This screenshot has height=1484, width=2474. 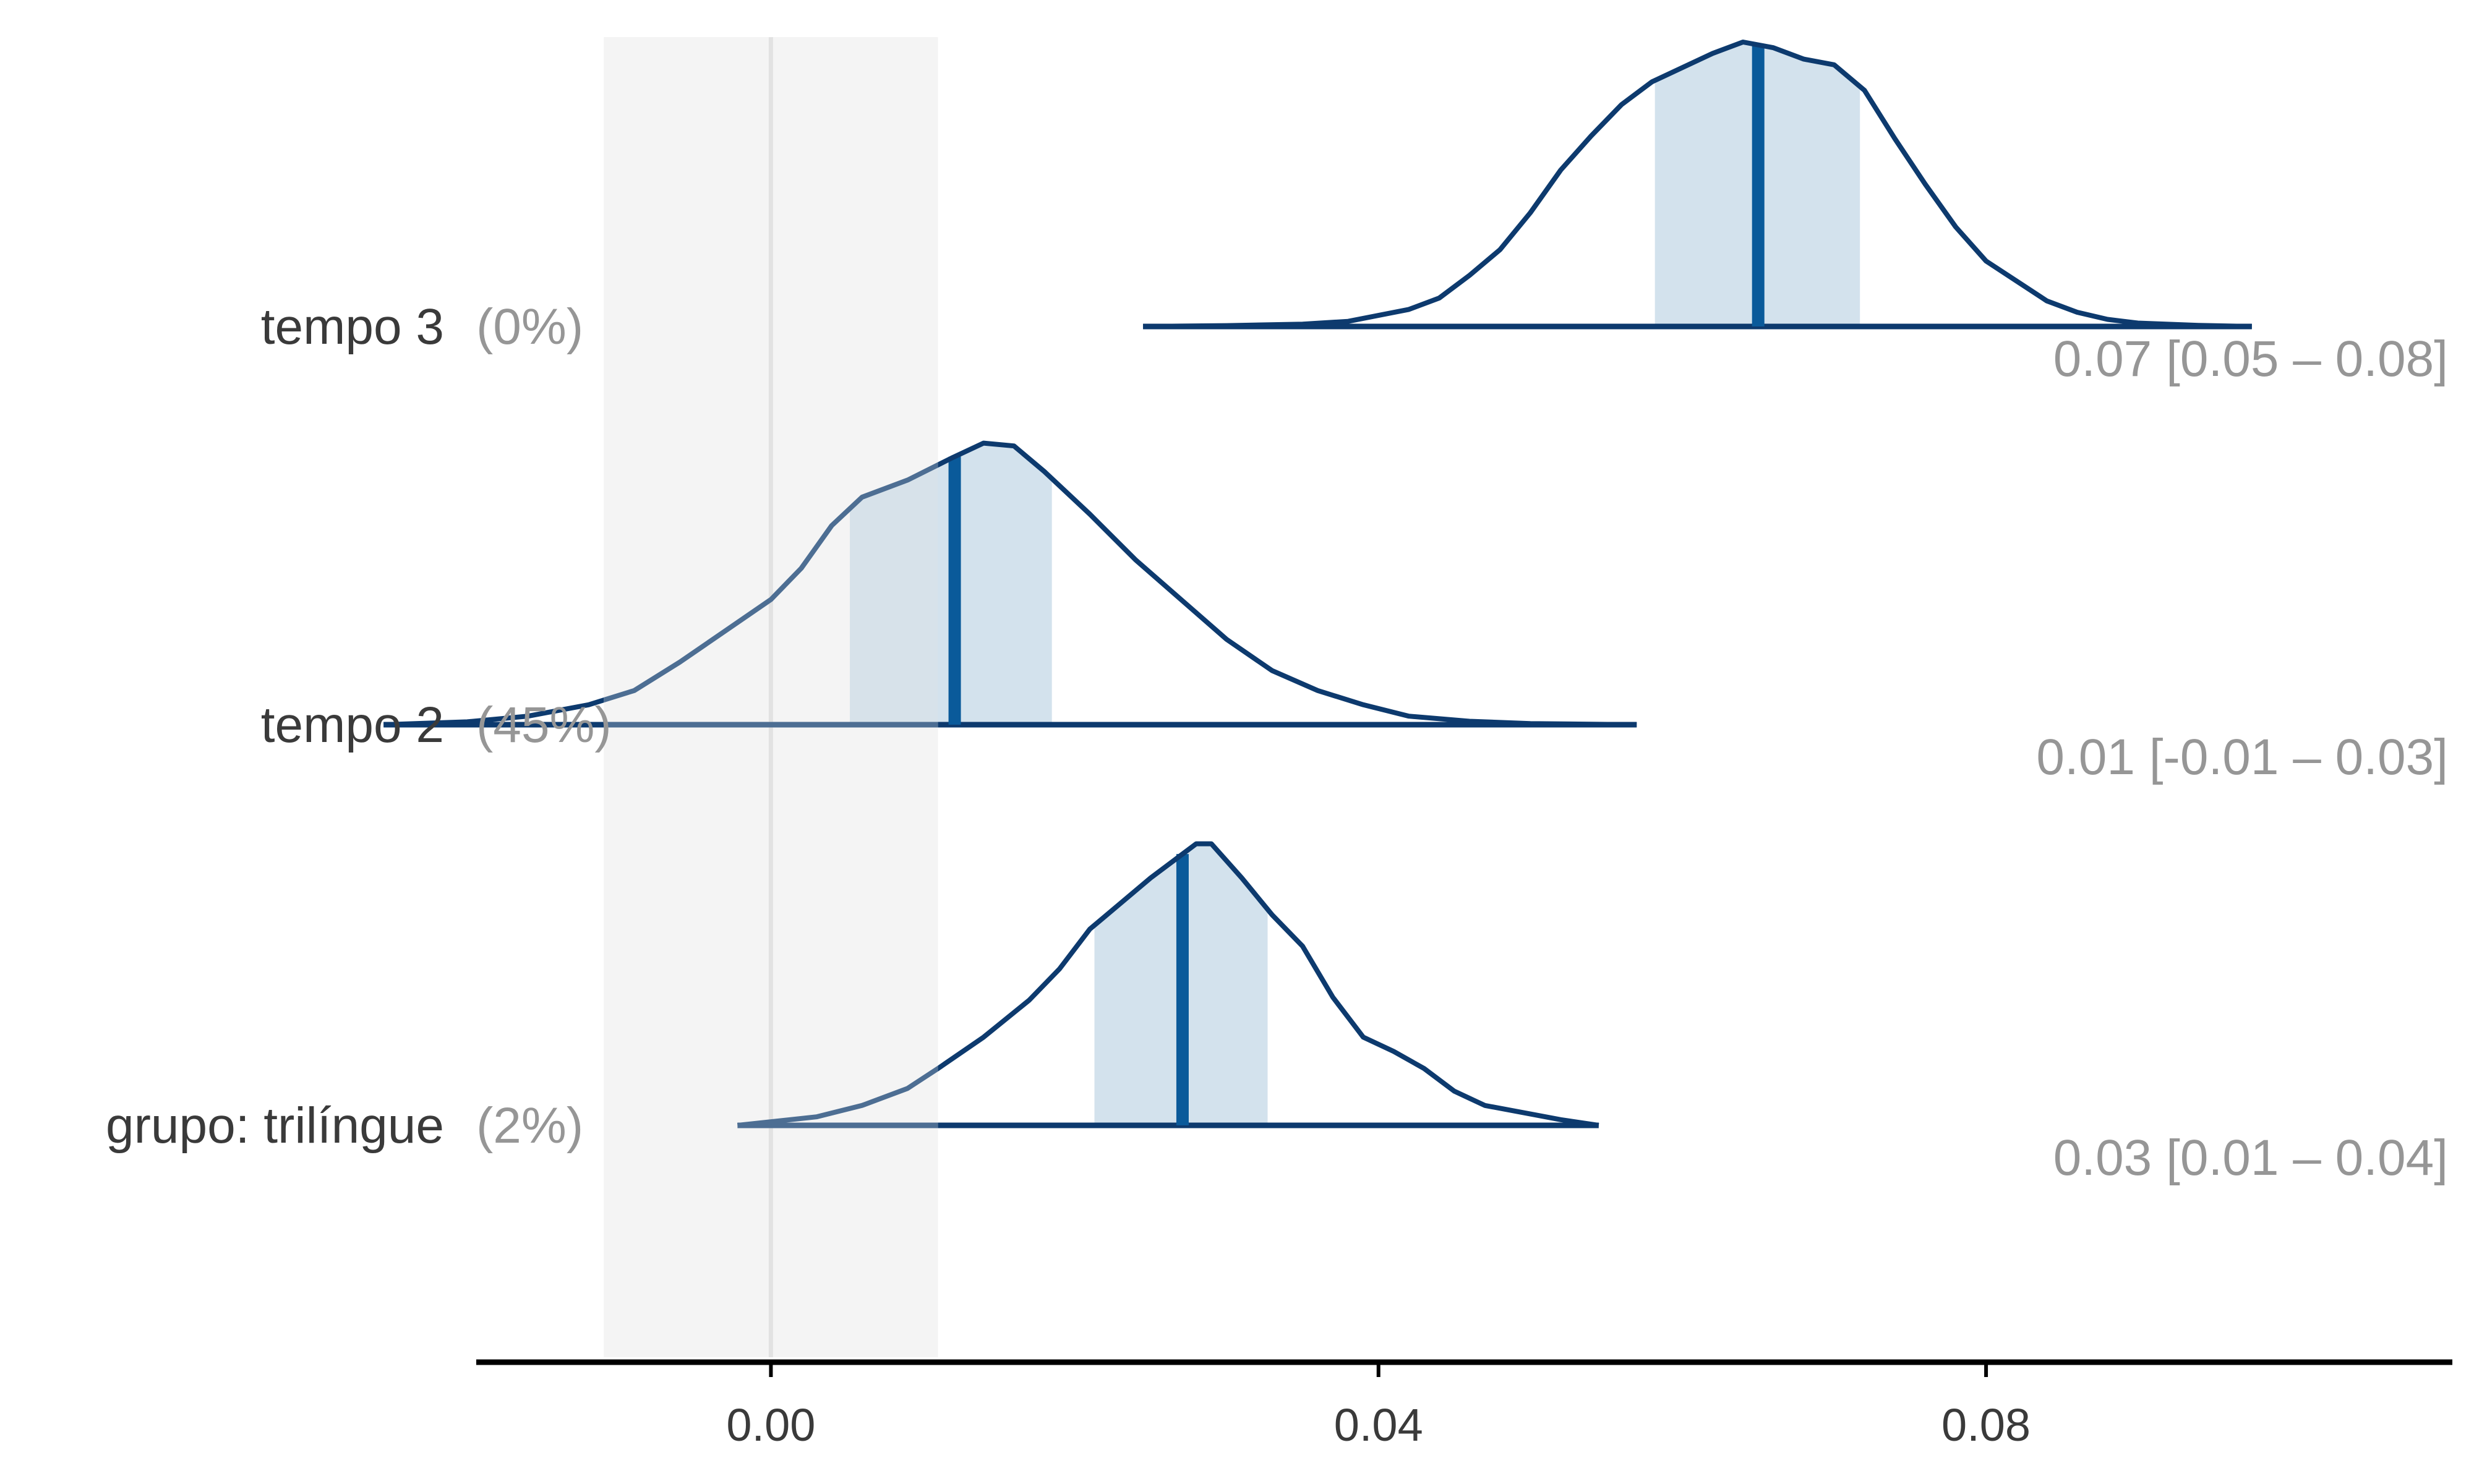 I want to click on x-tick-label: 0.08, so click(x=1986, y=1425).